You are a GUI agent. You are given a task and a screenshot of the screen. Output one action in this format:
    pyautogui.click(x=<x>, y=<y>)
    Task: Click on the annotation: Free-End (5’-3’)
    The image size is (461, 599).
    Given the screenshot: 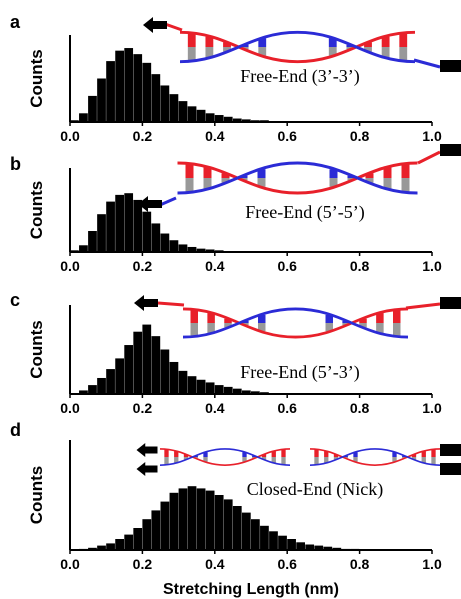 What is the action you would take?
    pyautogui.click(x=299, y=372)
    